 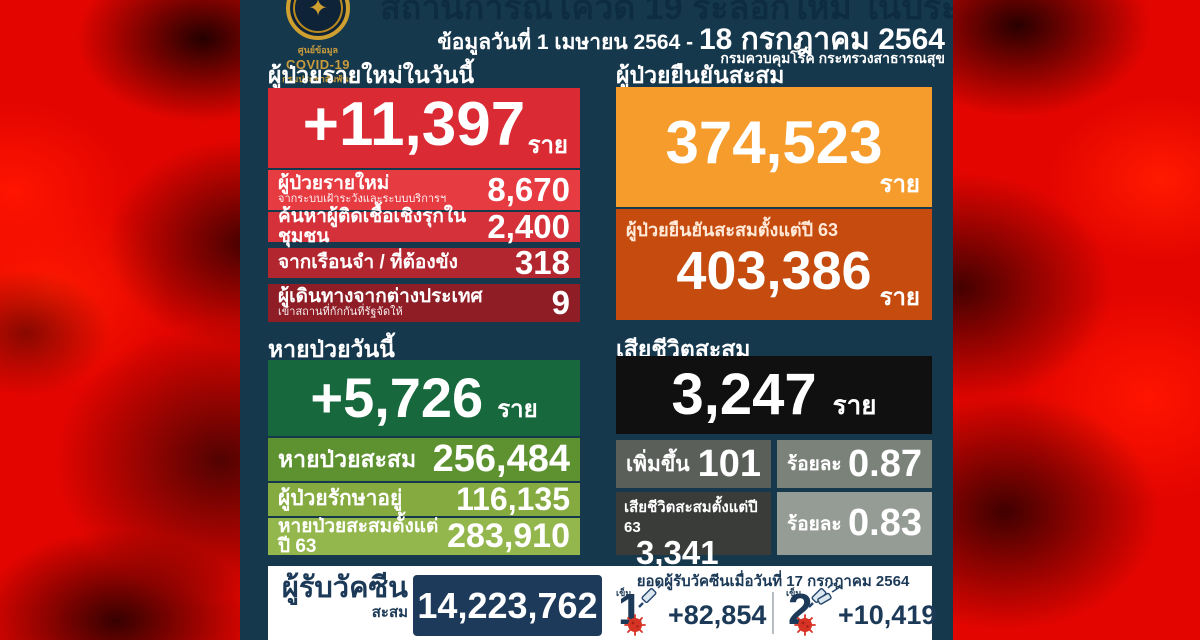 What do you see at coordinates (542, 262) in the screenshot?
I see `row-value: 318` at bounding box center [542, 262].